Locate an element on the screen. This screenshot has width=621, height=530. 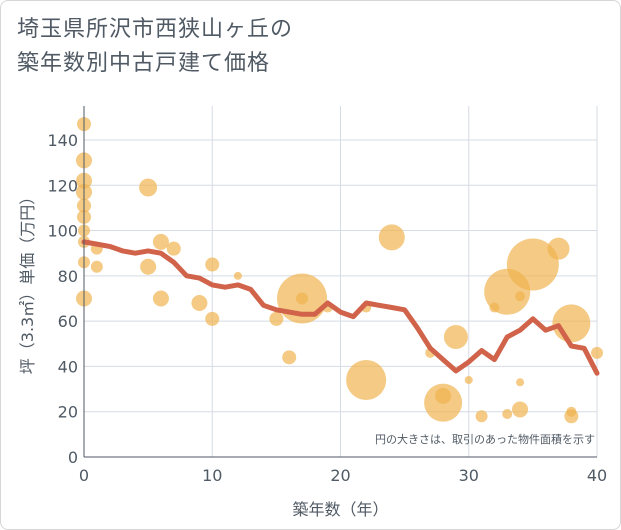
y-tick-label: 20 is located at coordinates (68, 412).